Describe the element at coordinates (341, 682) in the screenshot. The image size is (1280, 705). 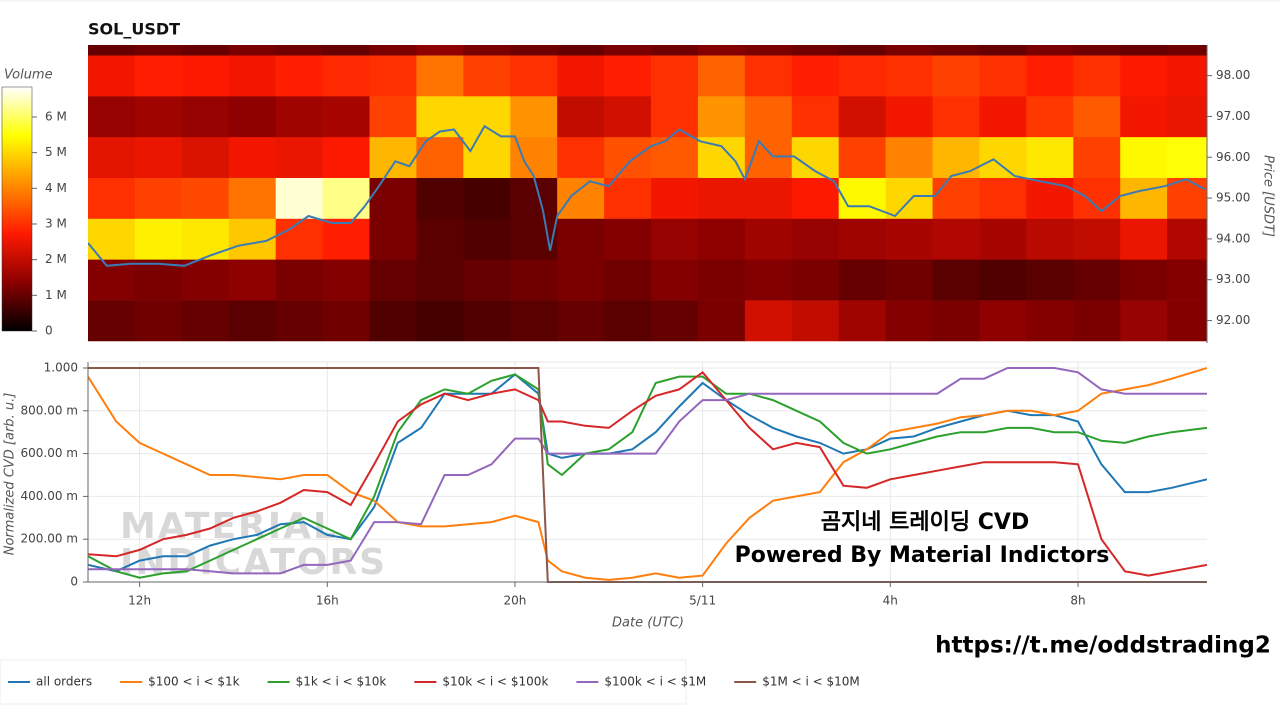
I see `legend-label: $1k < i < $10k` at that location.